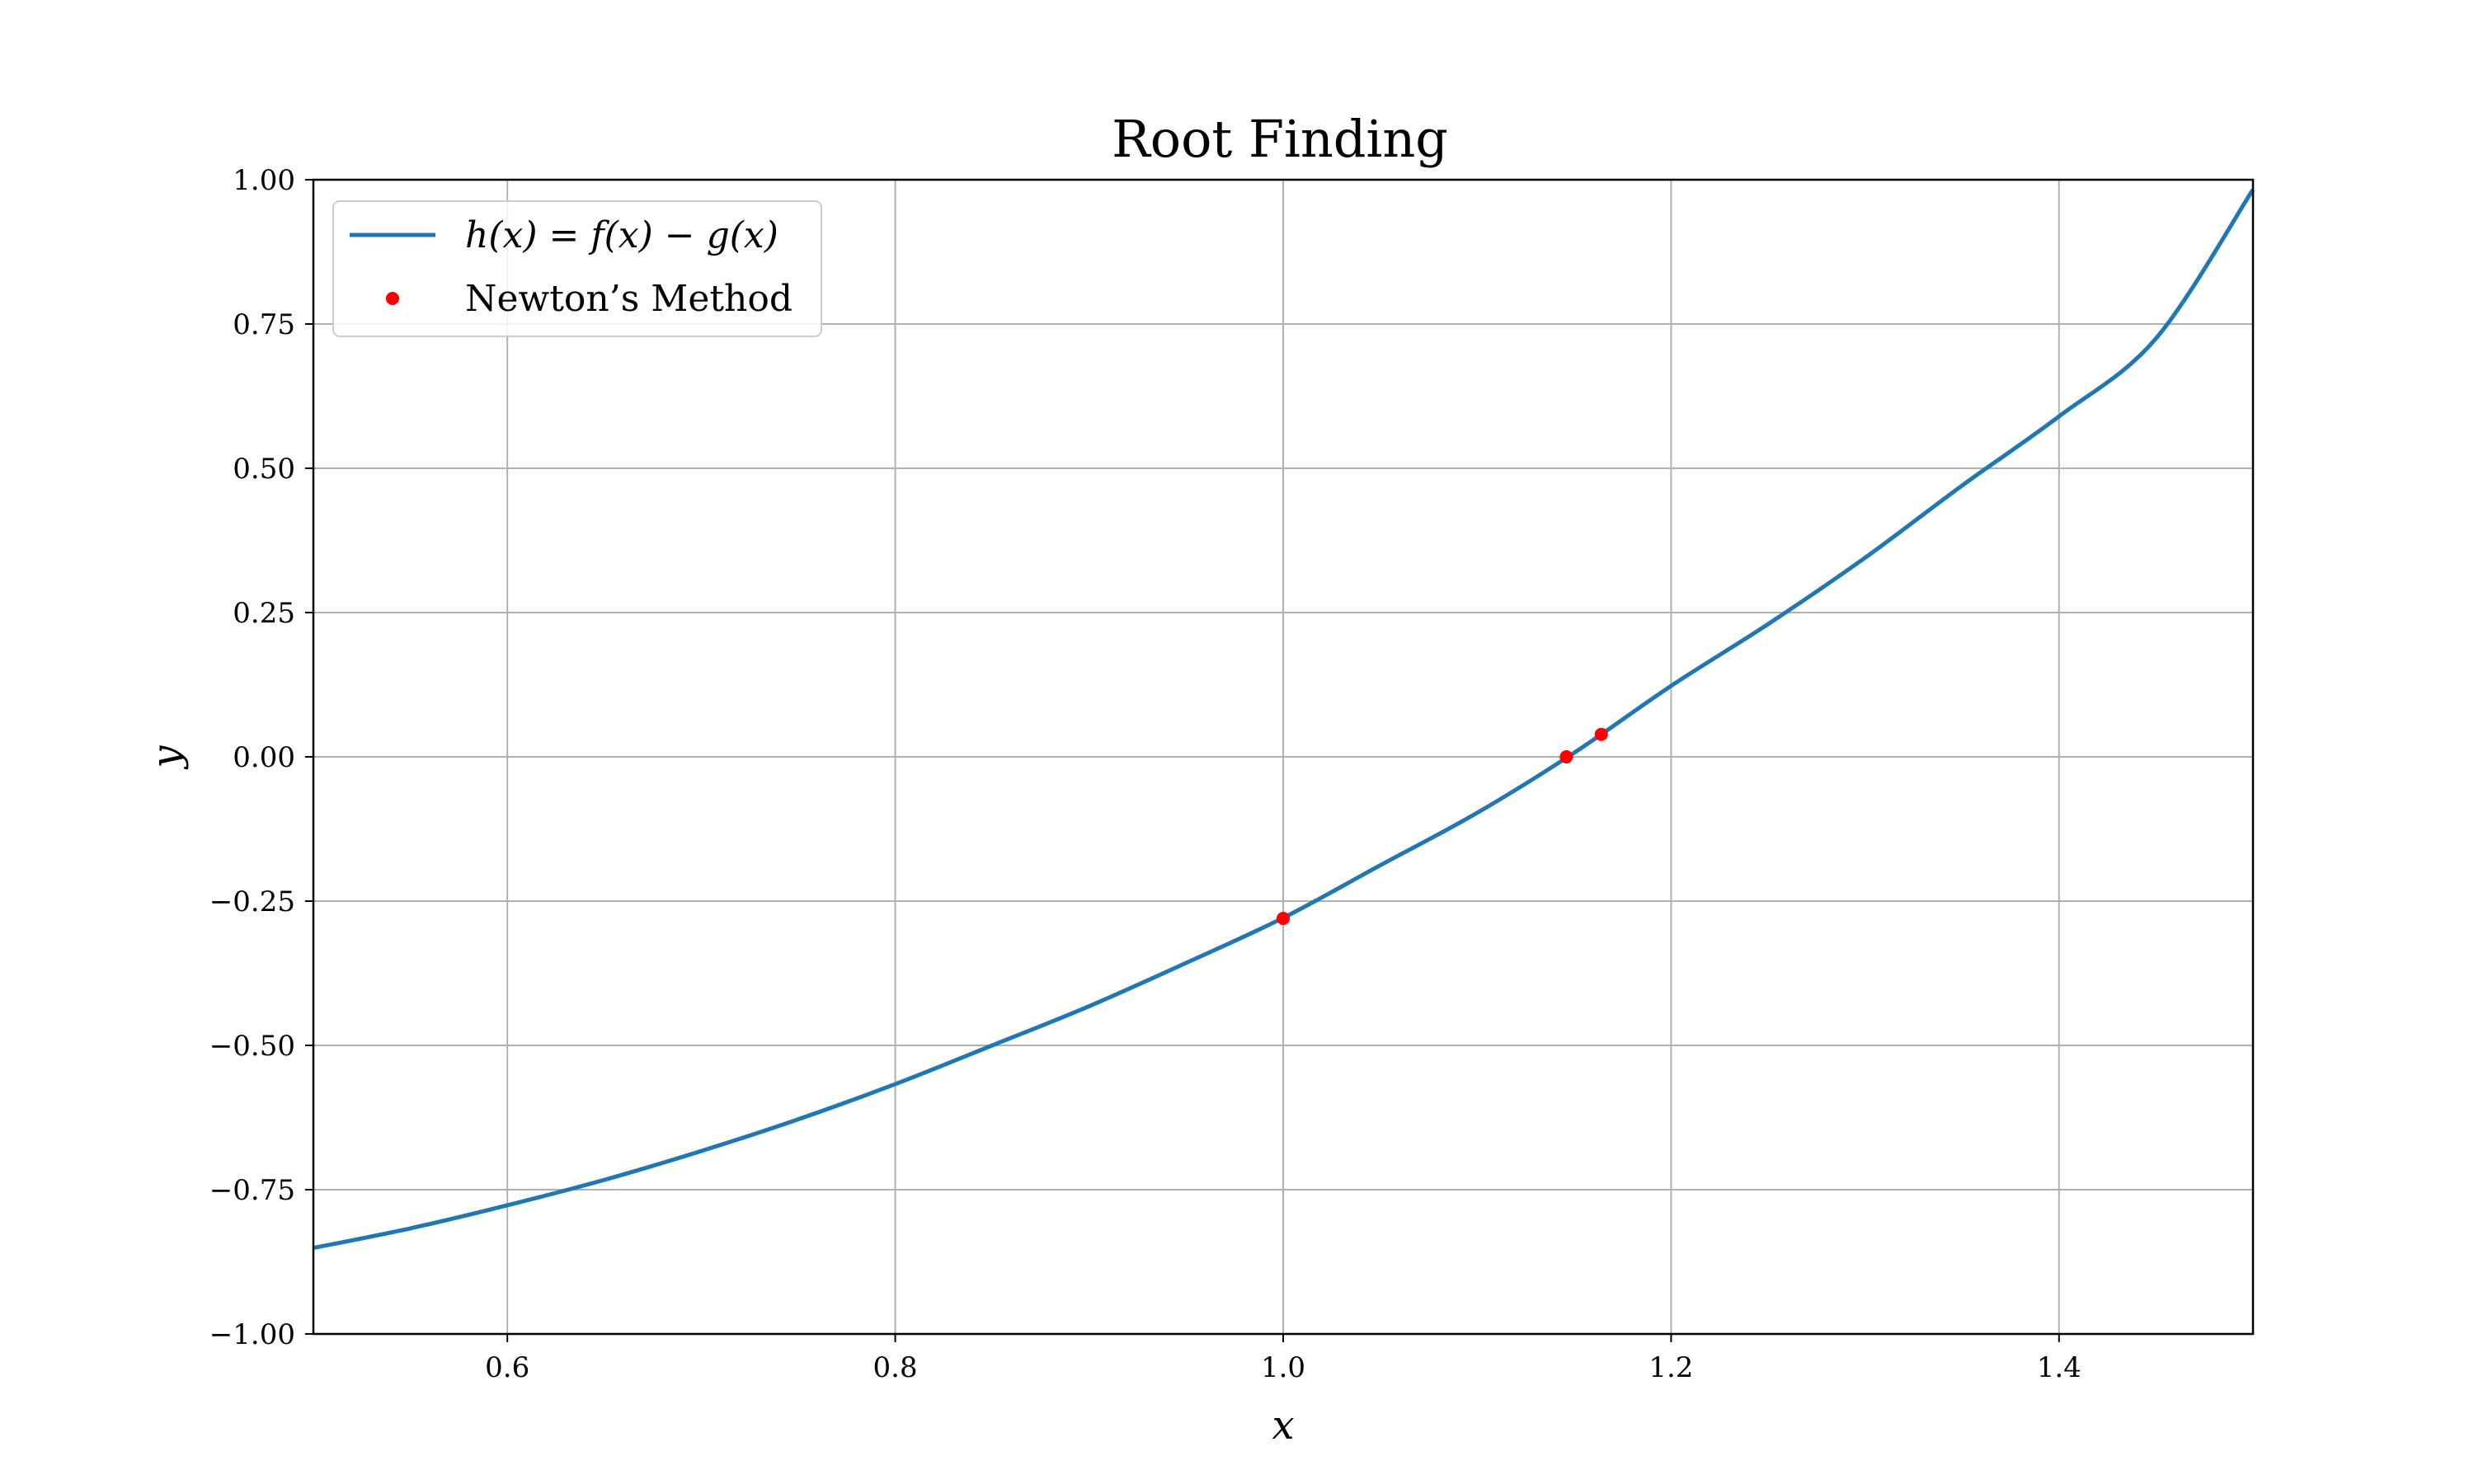  Describe the element at coordinates (166, 757) in the screenshot. I see `y-axis-title: y` at that location.